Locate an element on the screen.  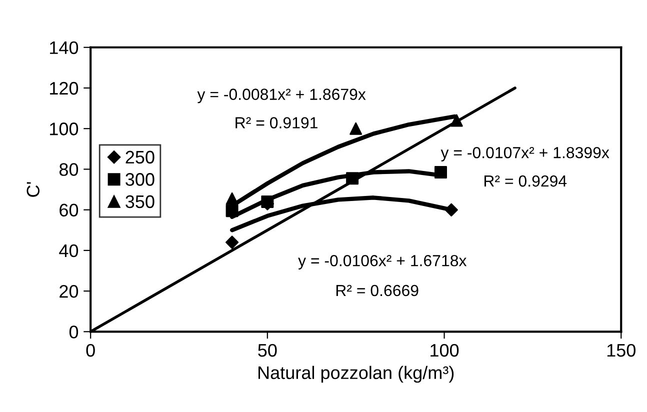
legend-label: 350 is located at coordinates (140, 201).